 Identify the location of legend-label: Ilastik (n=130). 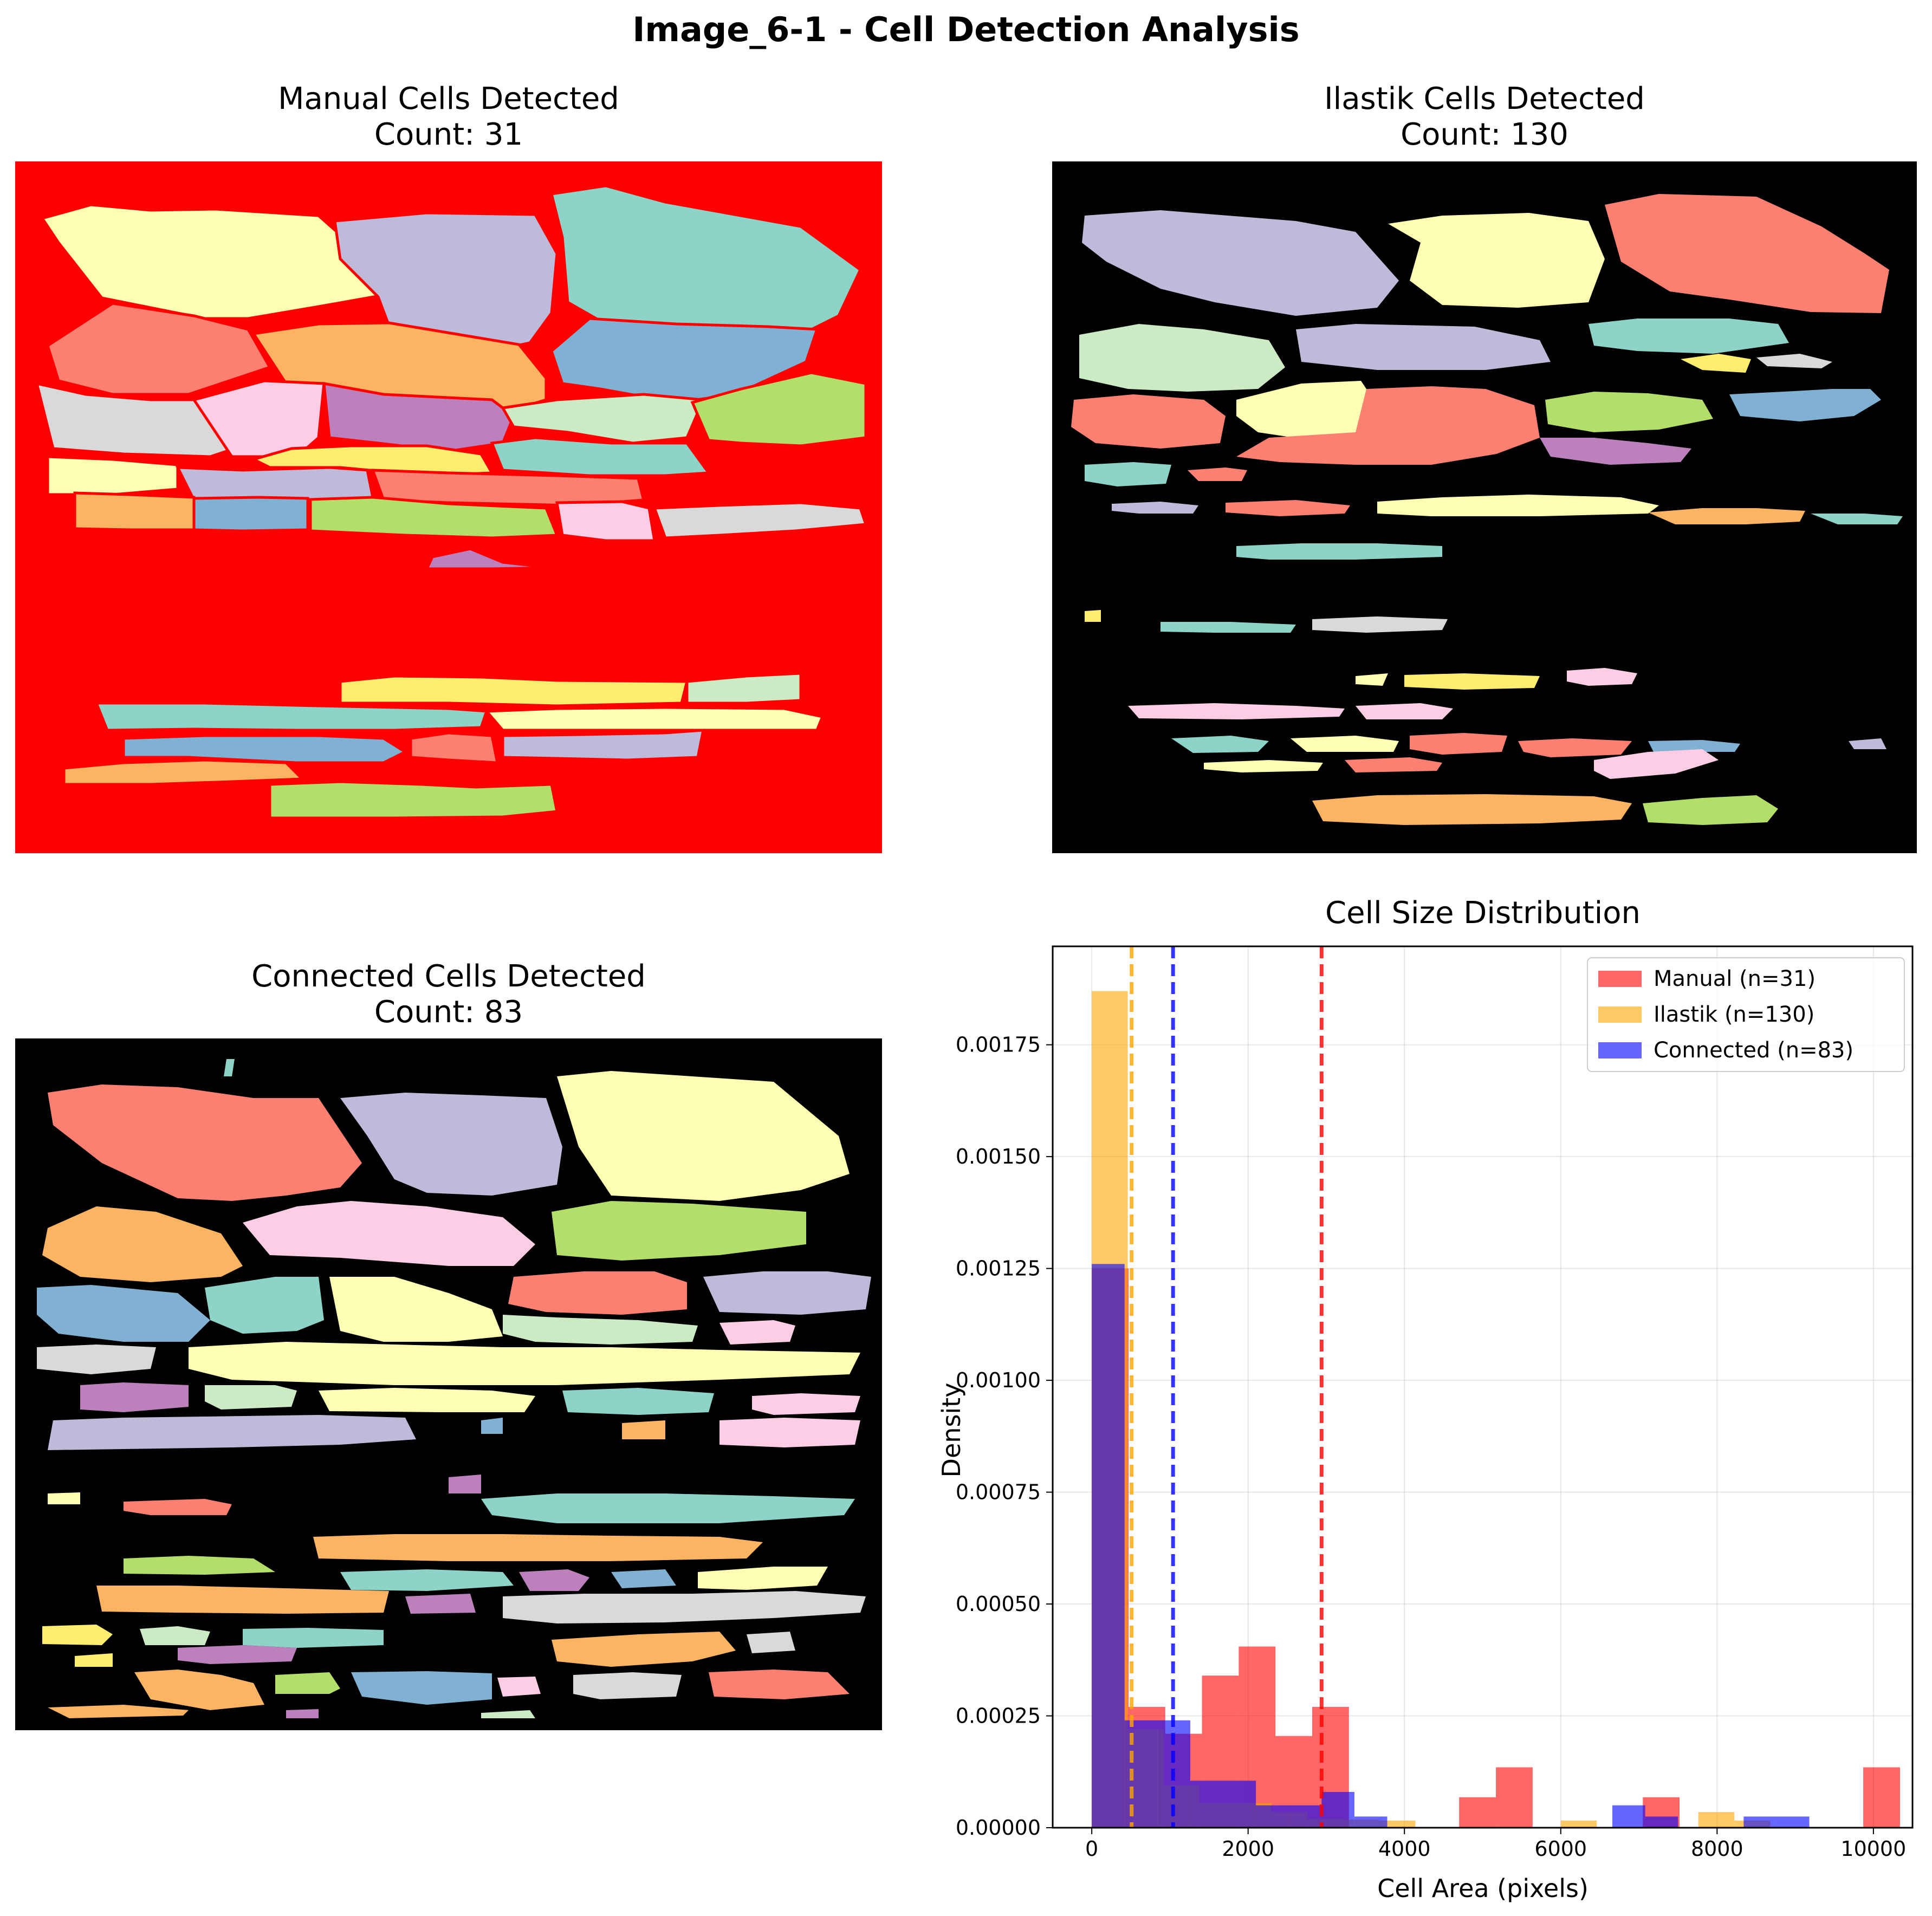
(1734, 1014).